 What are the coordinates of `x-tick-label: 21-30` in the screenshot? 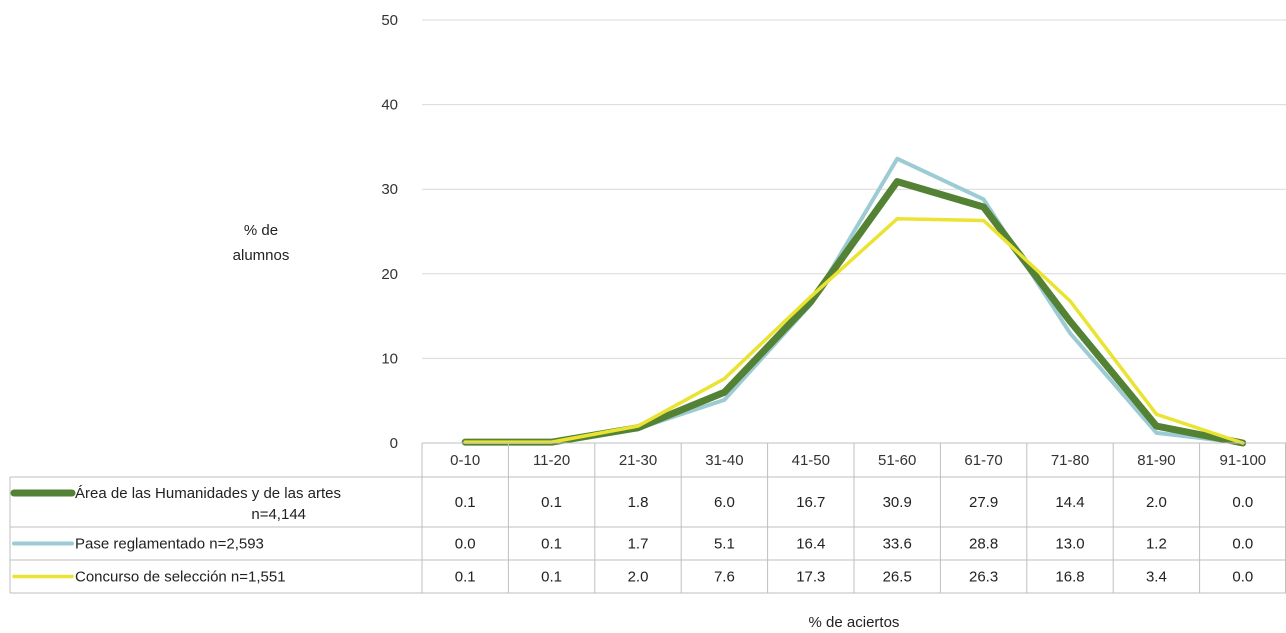 It's located at (638, 460).